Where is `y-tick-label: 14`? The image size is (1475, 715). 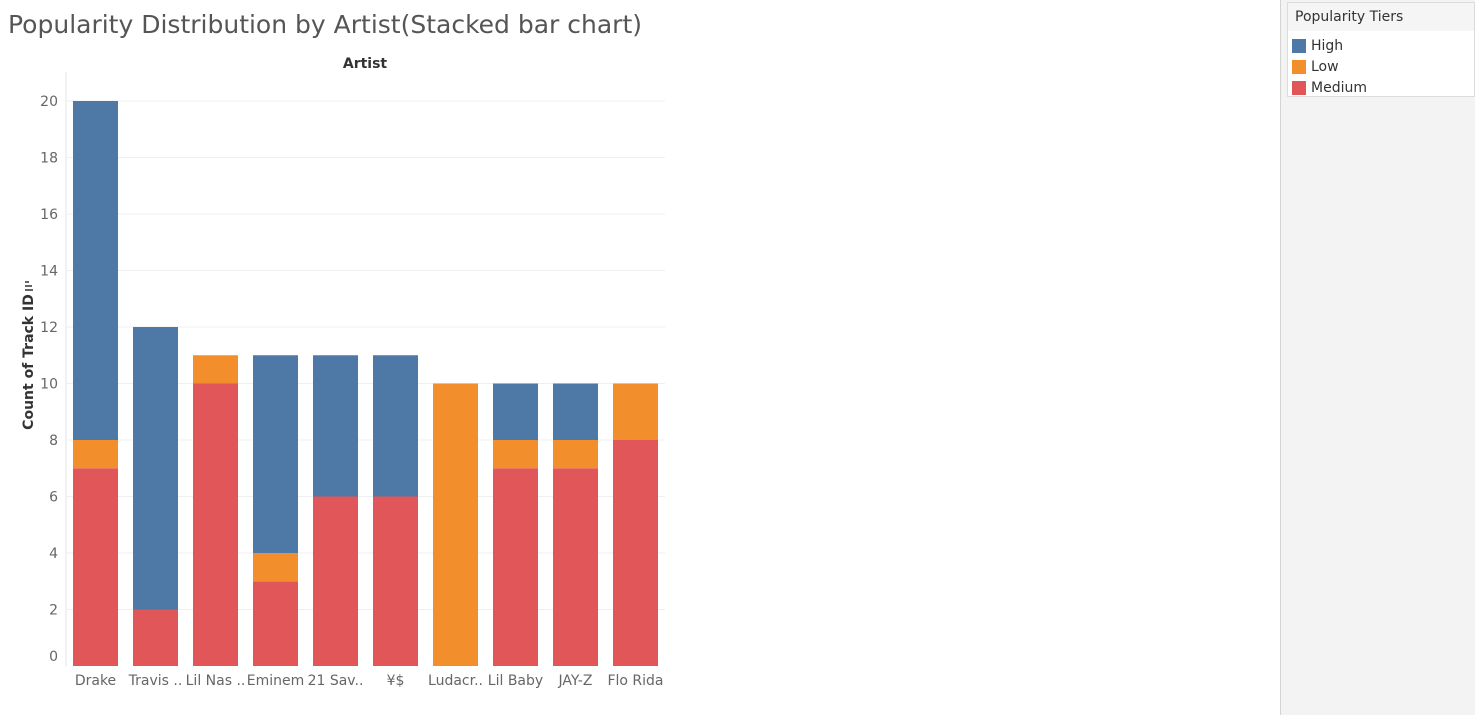
y-tick-label: 14 is located at coordinates (49, 272).